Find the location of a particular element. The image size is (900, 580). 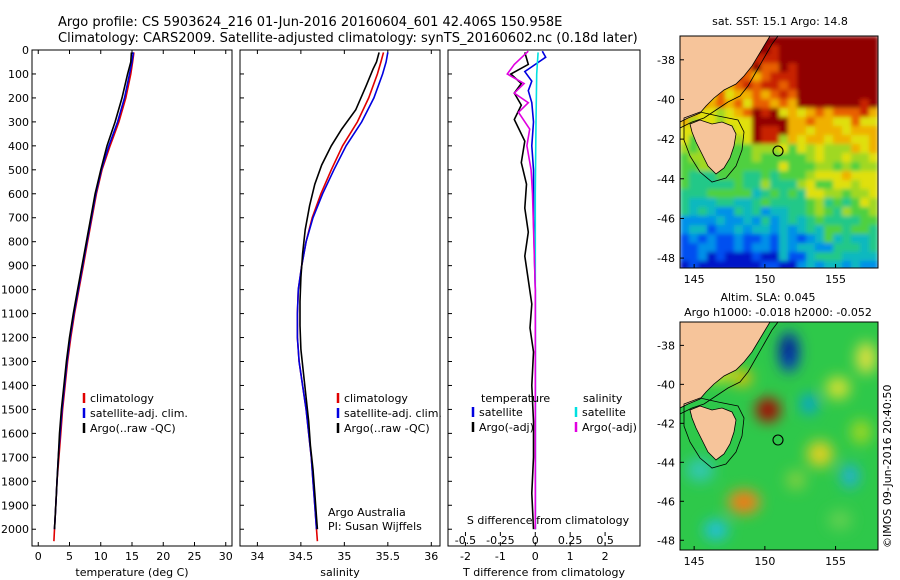

sla-anomaly is located at coordinates (850, 476).